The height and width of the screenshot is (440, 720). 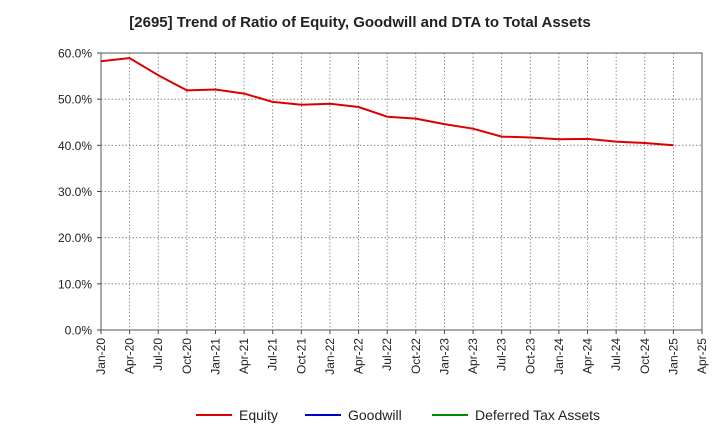 What do you see at coordinates (559, 356) in the screenshot?
I see `x-tick-label: Jan-24` at bounding box center [559, 356].